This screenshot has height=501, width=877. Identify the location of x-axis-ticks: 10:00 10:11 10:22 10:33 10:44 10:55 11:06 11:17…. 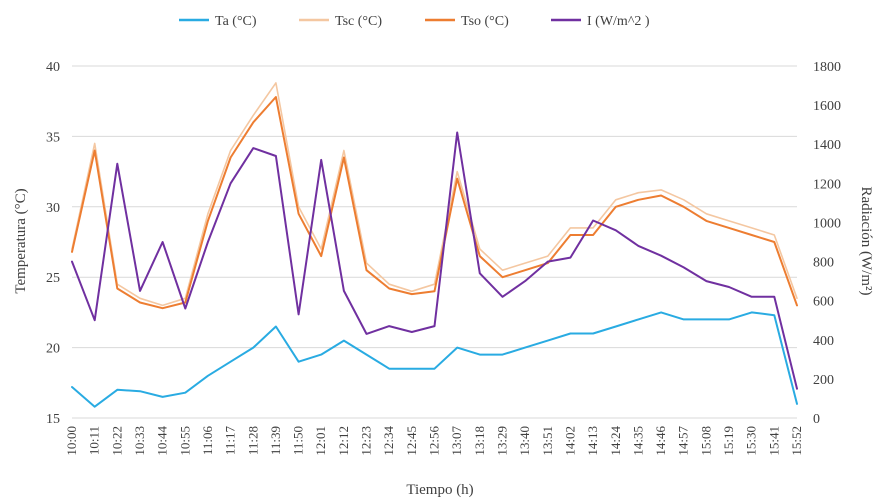
(434, 441).